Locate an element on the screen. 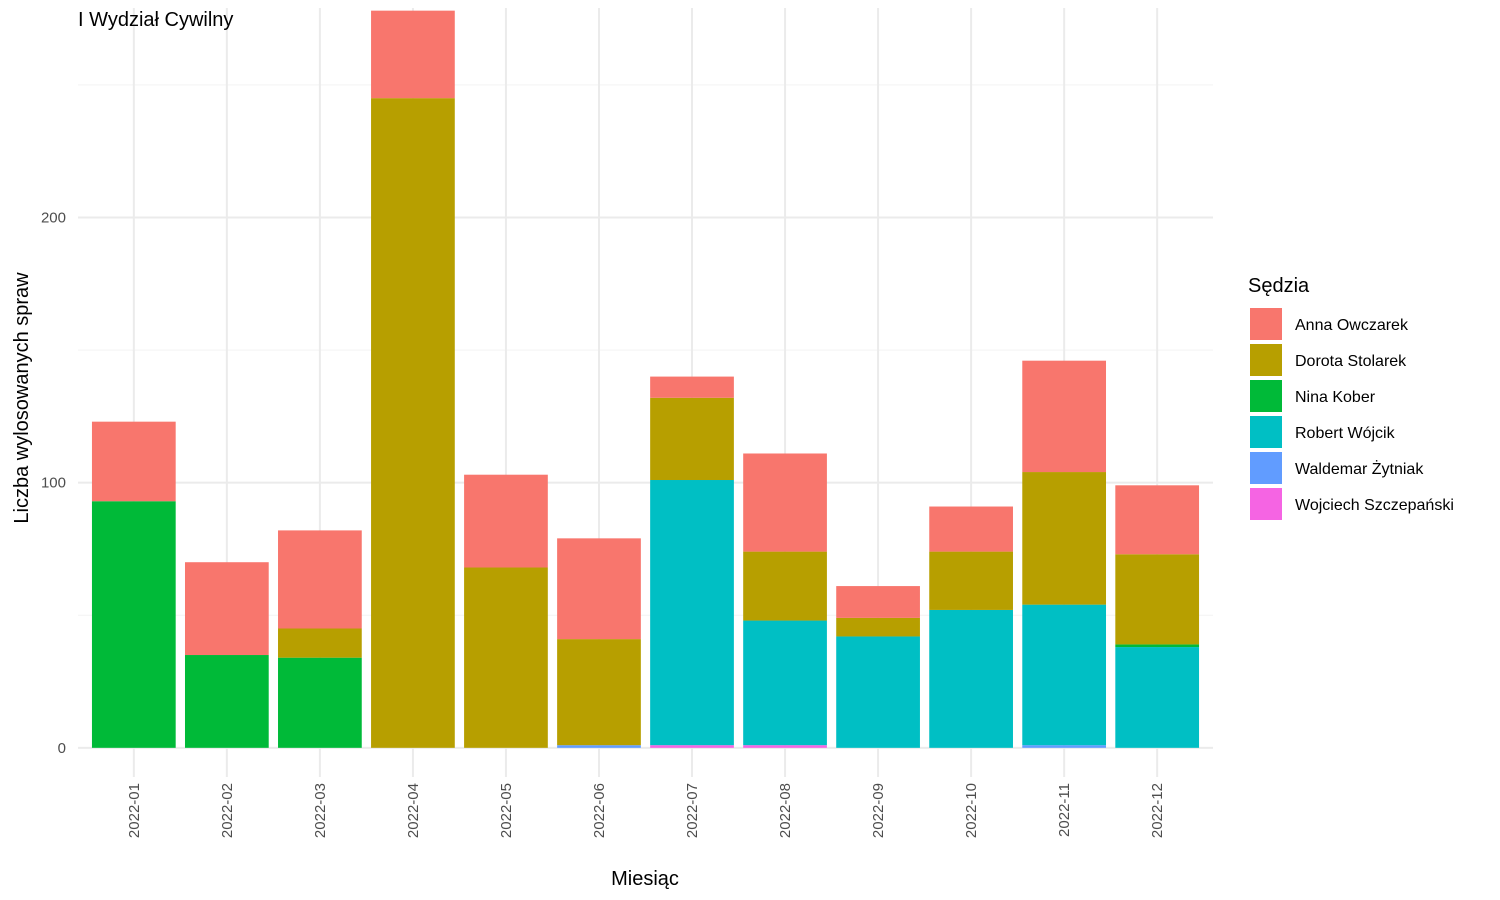  x-tick-label: 2022-07 is located at coordinates (692, 810).